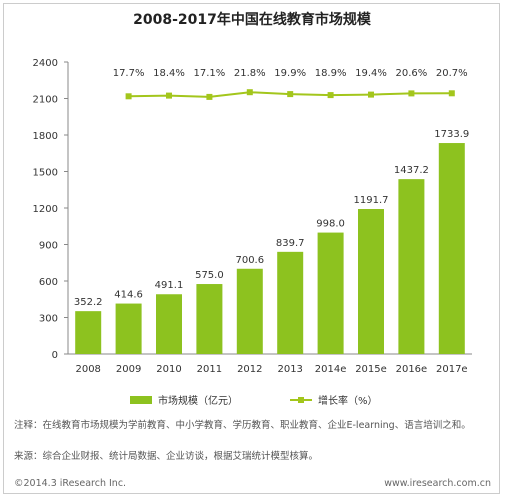 Image resolution: width=505 pixels, height=499 pixels. I want to click on y-tick-label: 1800, so click(45, 136).